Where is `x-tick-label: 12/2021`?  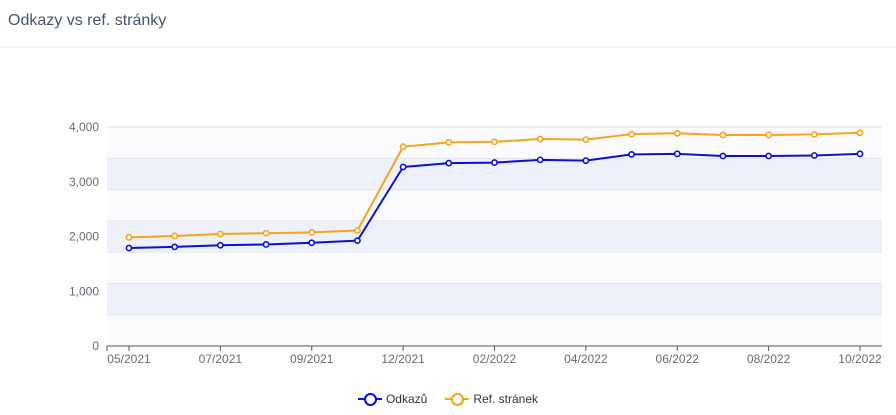 x-tick-label: 12/2021 is located at coordinates (403, 359).